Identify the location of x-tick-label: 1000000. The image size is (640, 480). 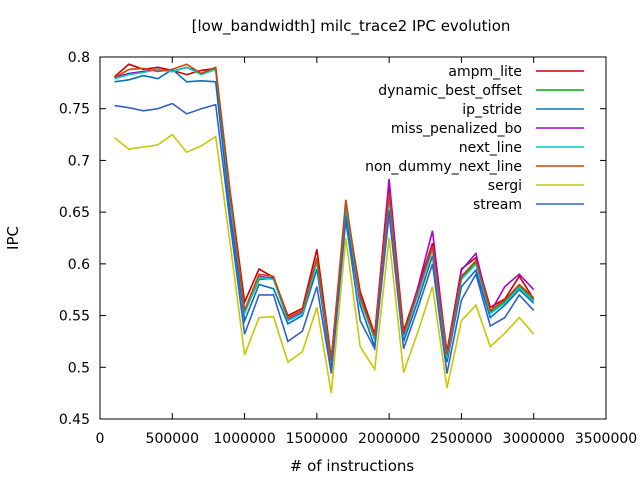
(244, 439).